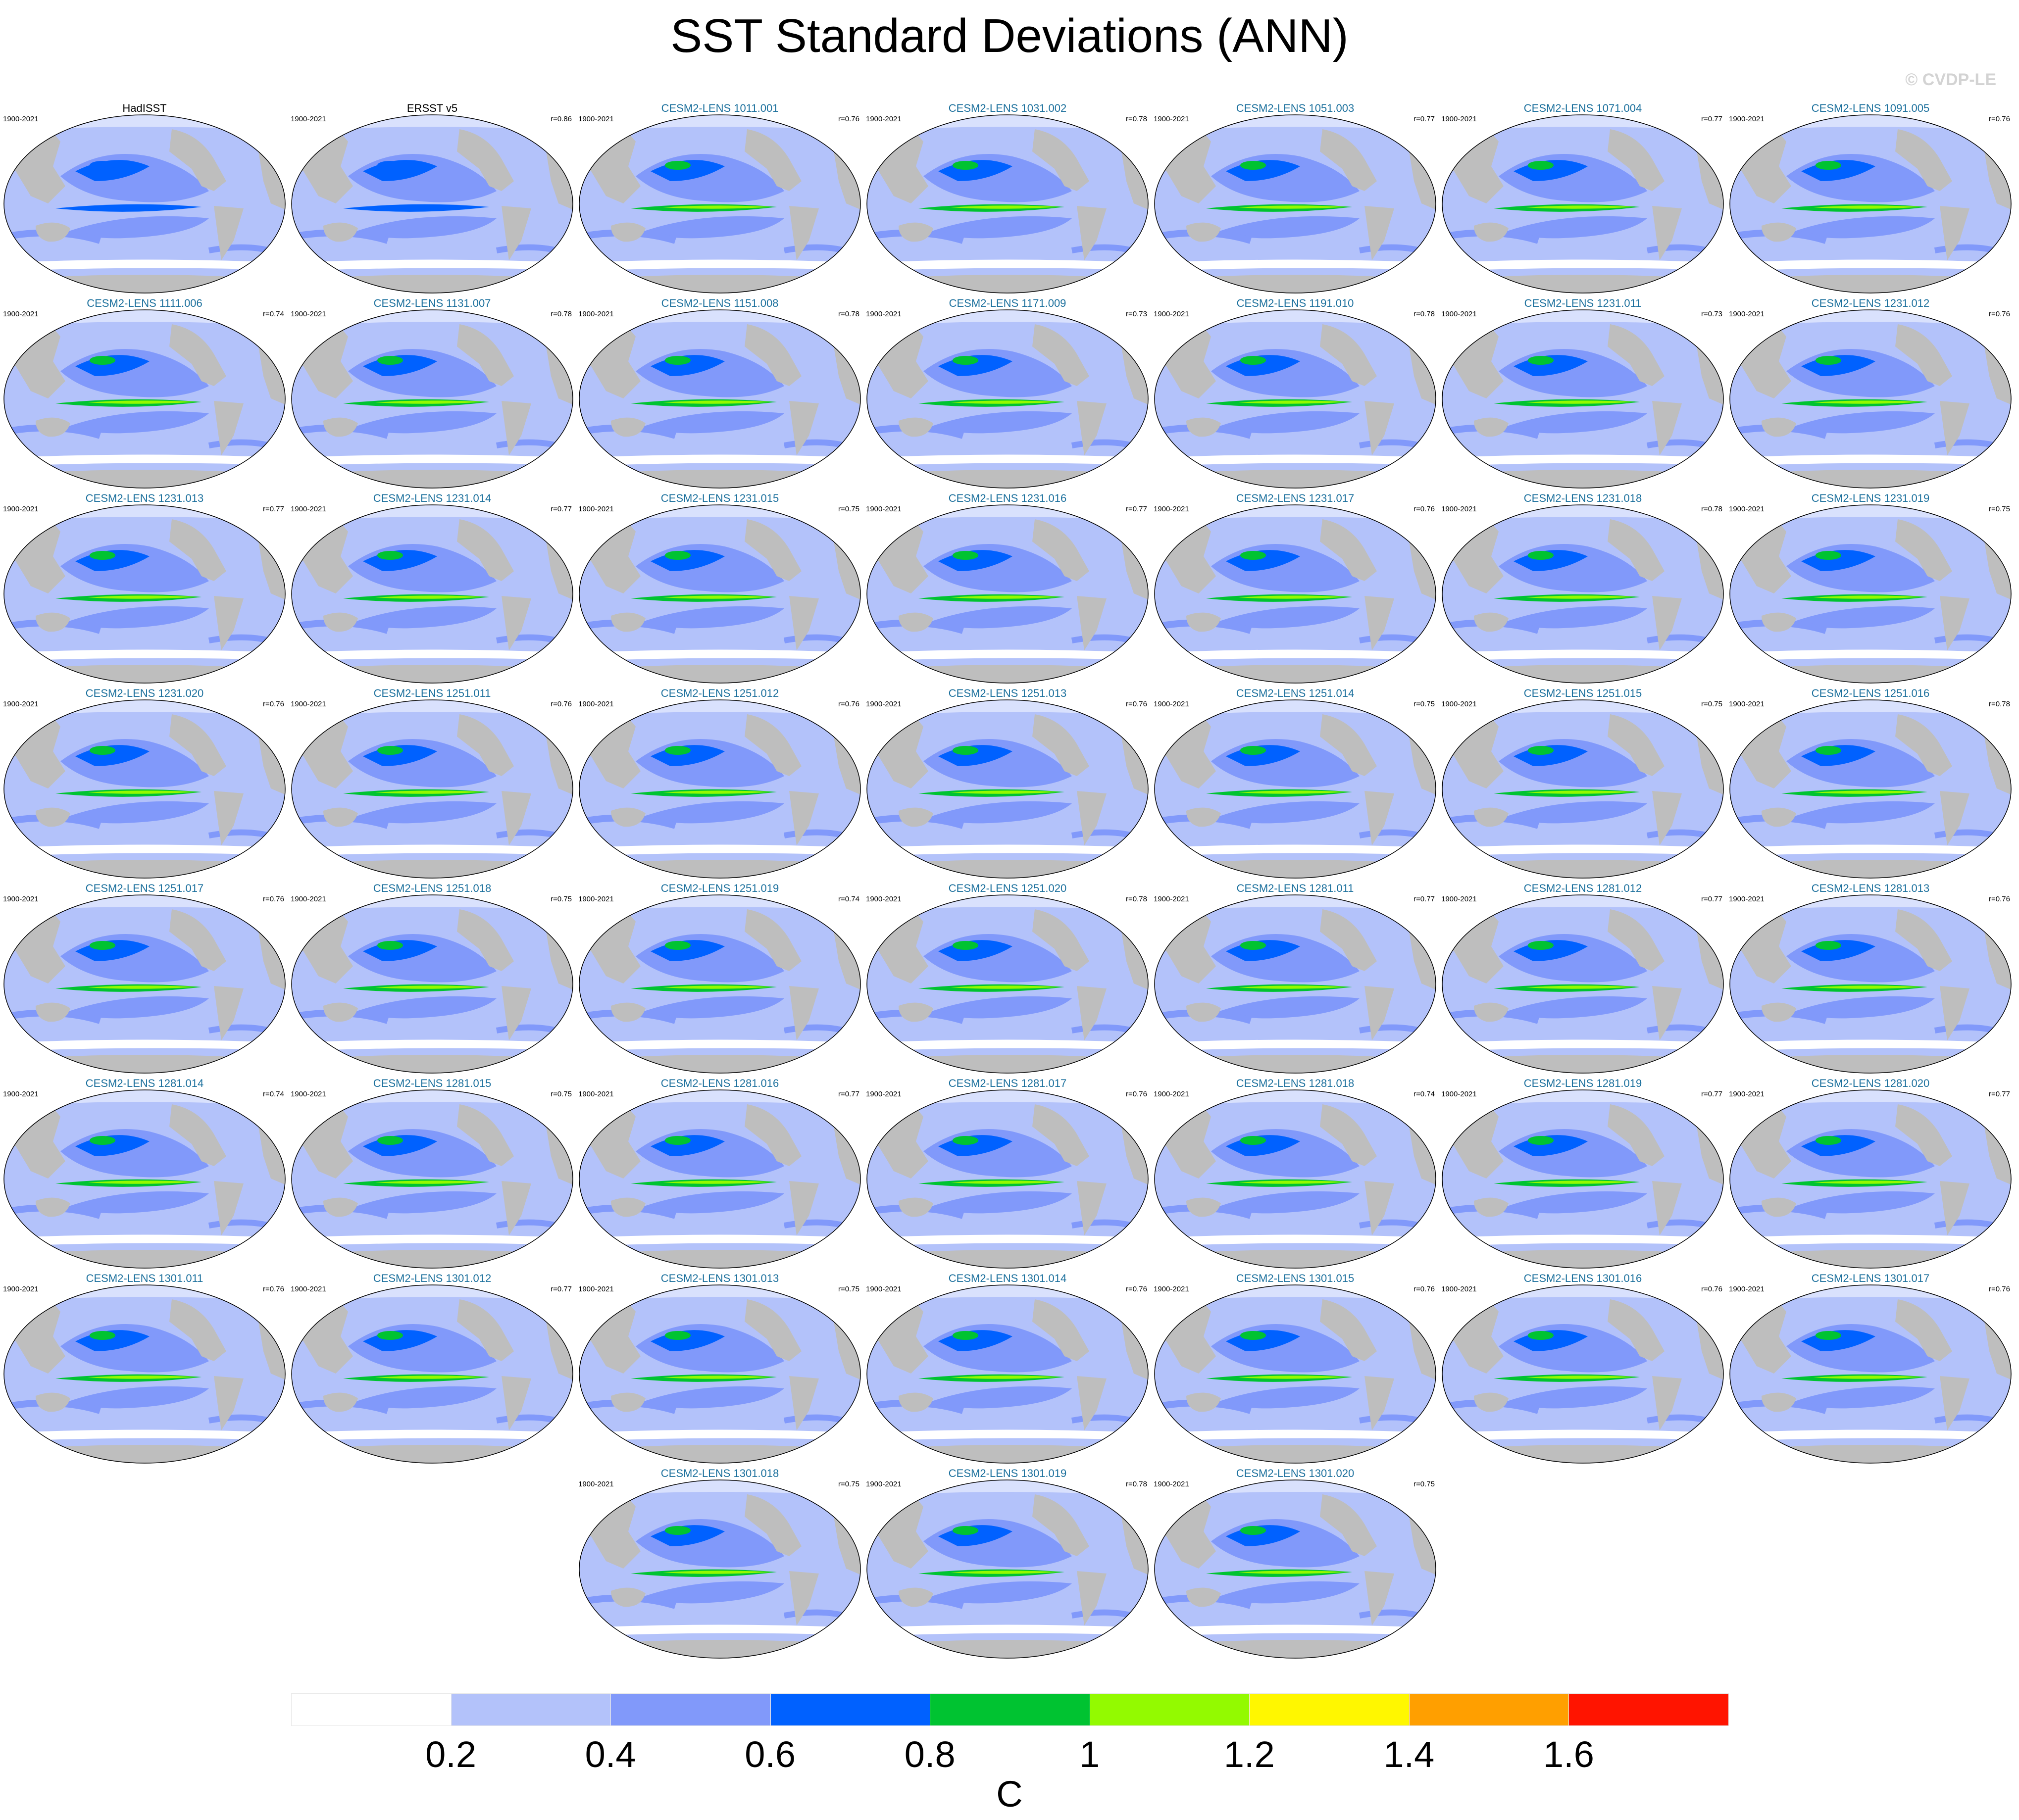 Image resolution: width=2019 pixels, height=1820 pixels. Describe the element at coordinates (432, 693) in the screenshot. I see `panel-title: CESM2-LENS 1251.011` at that location.